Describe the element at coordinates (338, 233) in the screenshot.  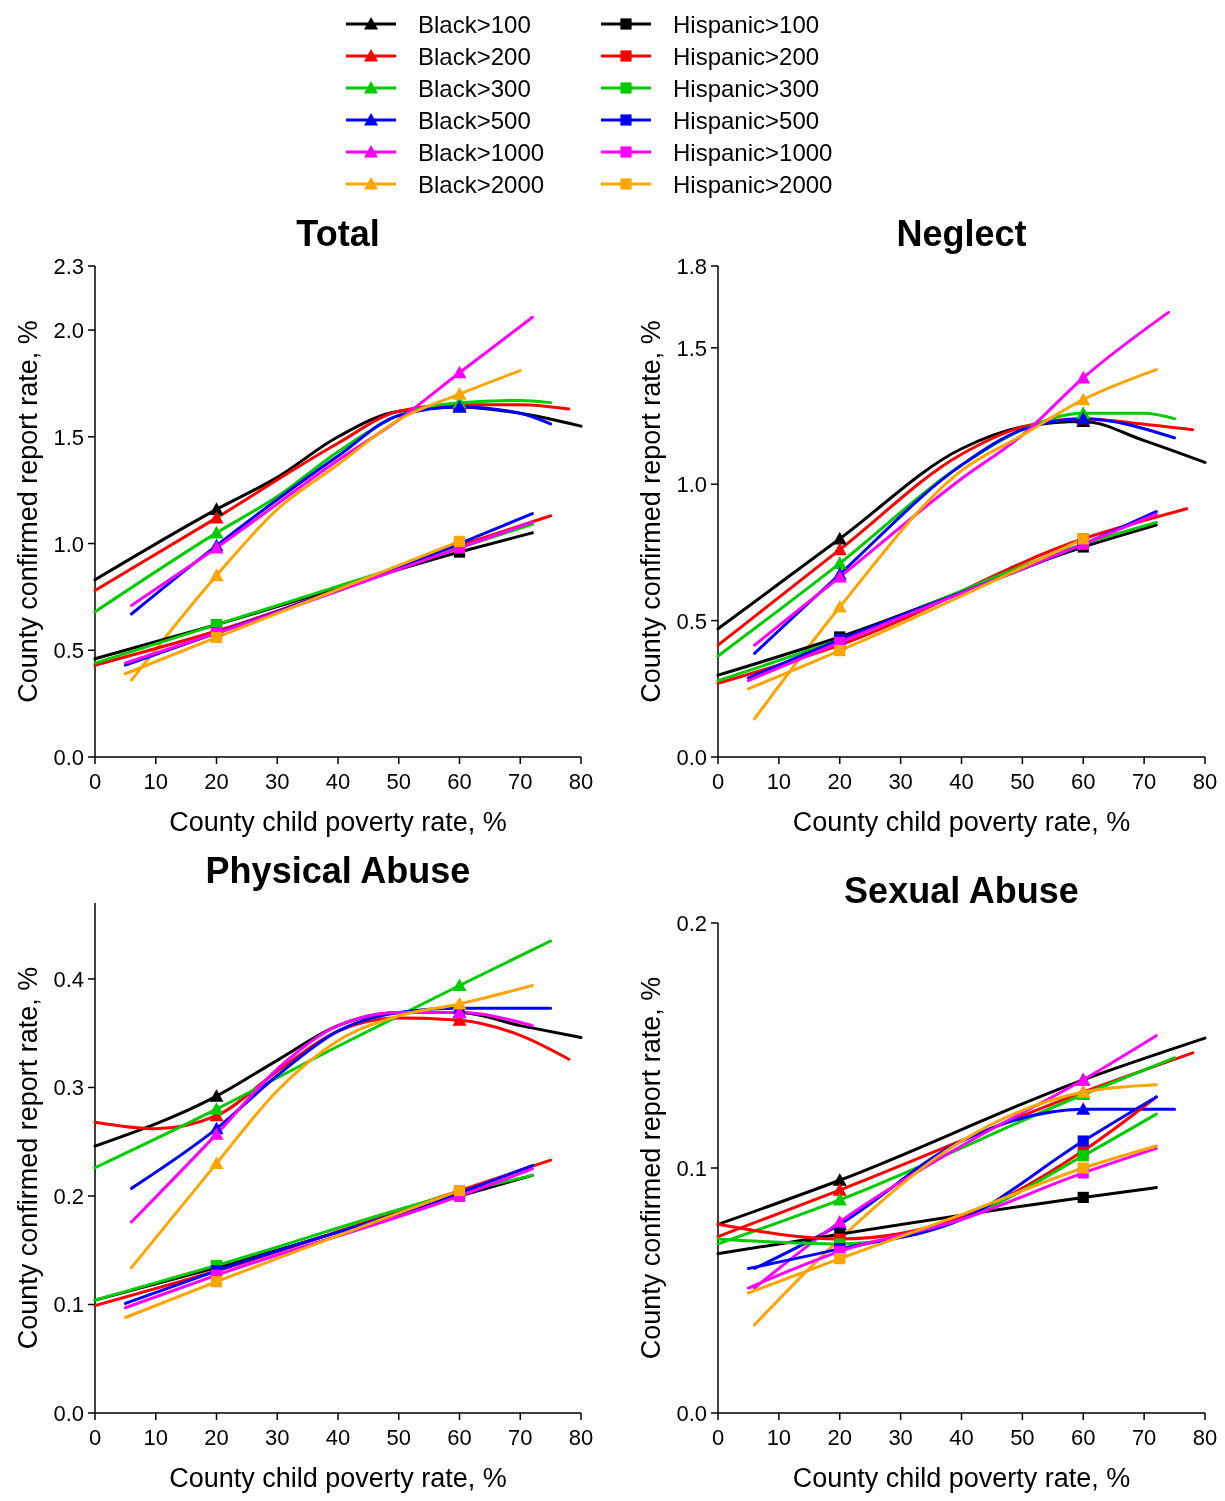
I see `chart-title: Total` at that location.